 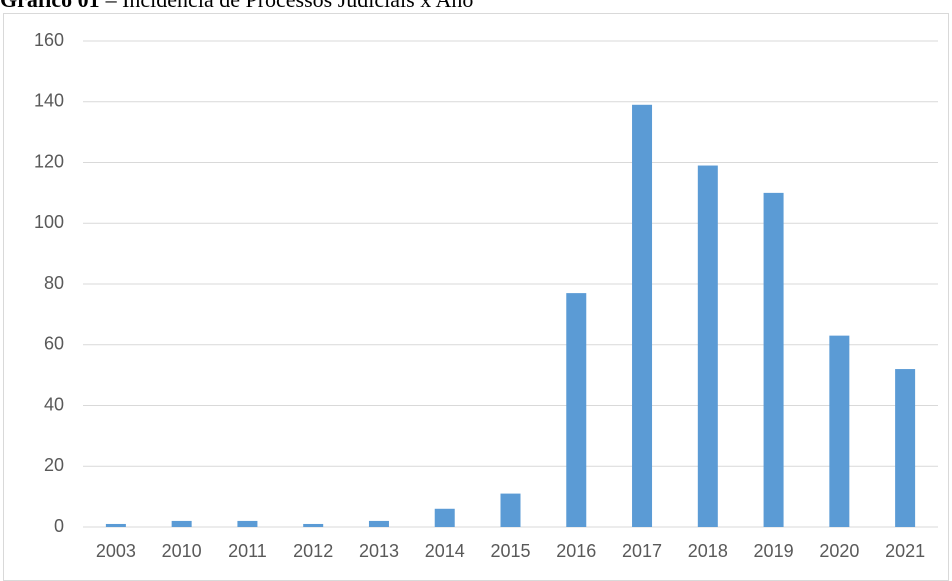 I want to click on x-tick-label: 2021, so click(x=905, y=551).